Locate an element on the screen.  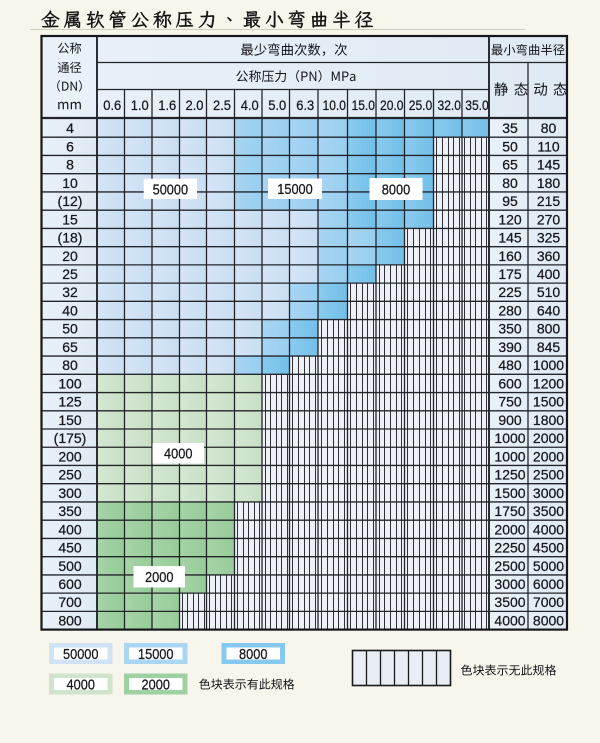
svg-text: 2.0 is located at coordinates (195, 105).